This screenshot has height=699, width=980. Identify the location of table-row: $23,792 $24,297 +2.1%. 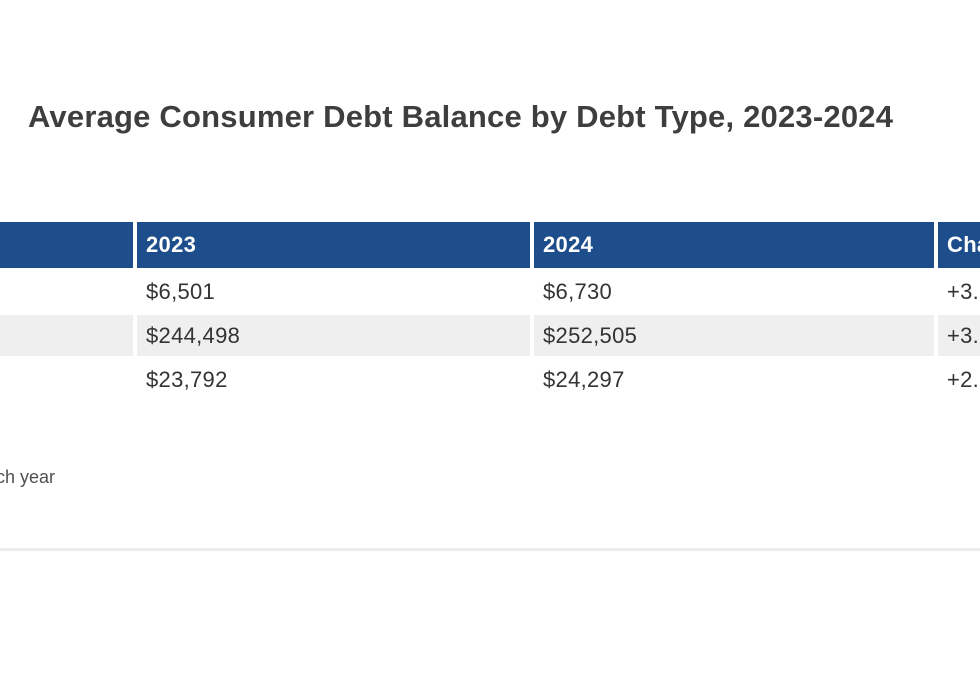
(490, 379).